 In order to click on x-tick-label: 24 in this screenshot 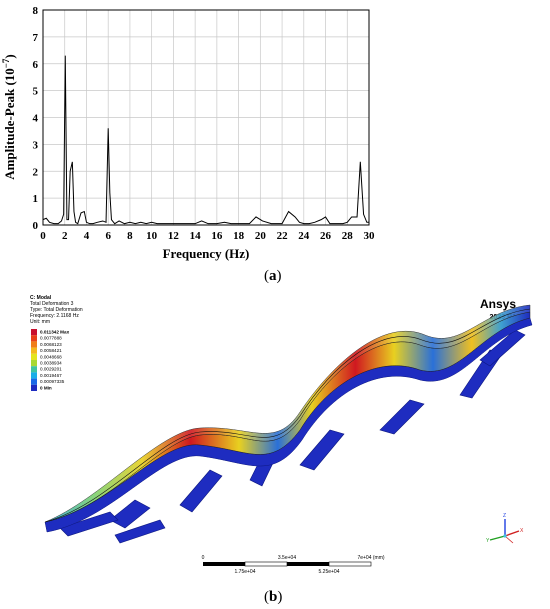, I will do `click(304, 236)`.